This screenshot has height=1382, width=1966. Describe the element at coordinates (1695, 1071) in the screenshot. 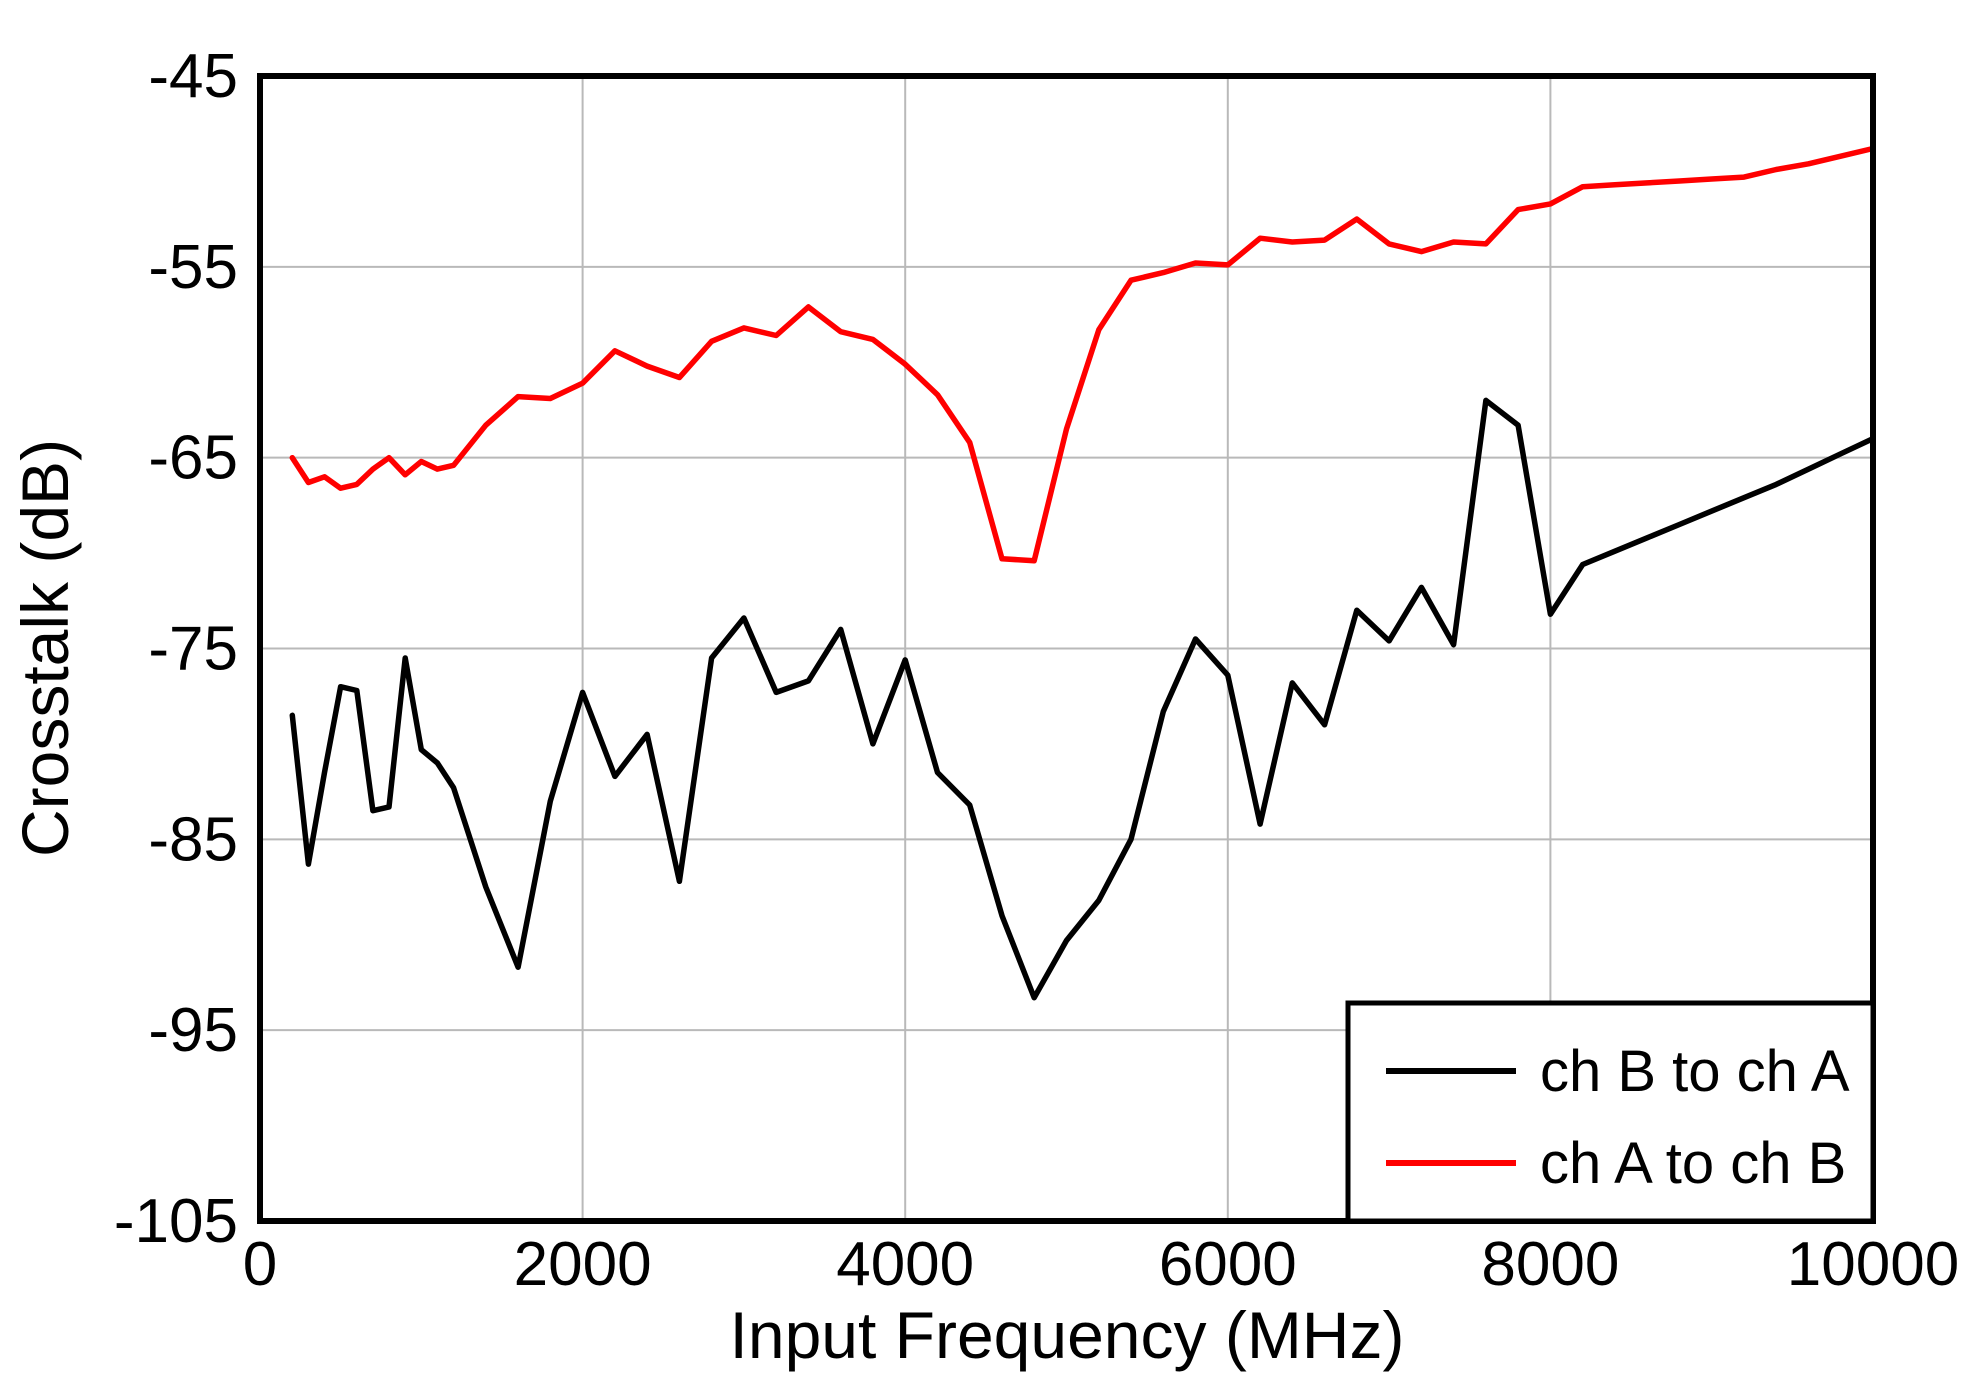

I see `legend-label-ch-b-to-ch-a: ch B to ch A` at that location.